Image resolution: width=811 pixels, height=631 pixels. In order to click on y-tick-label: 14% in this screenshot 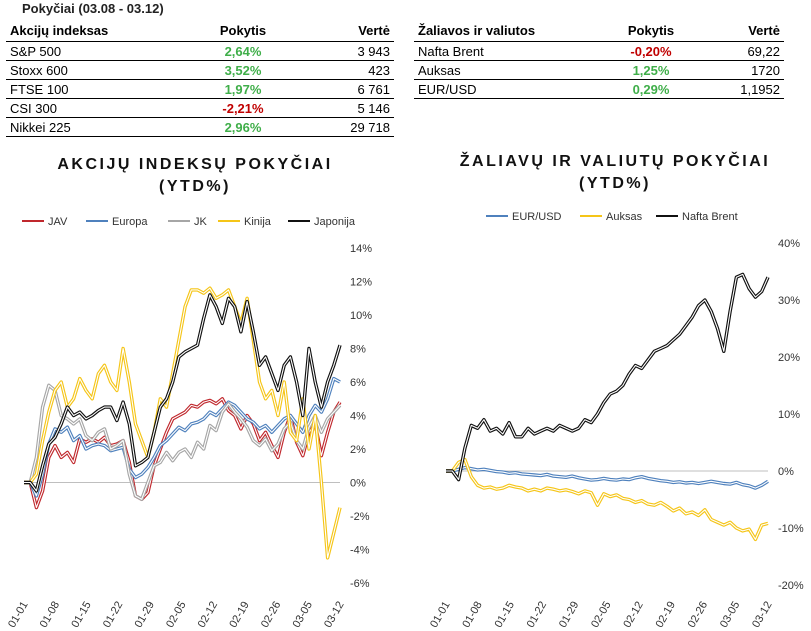, I will do `click(361, 249)`.